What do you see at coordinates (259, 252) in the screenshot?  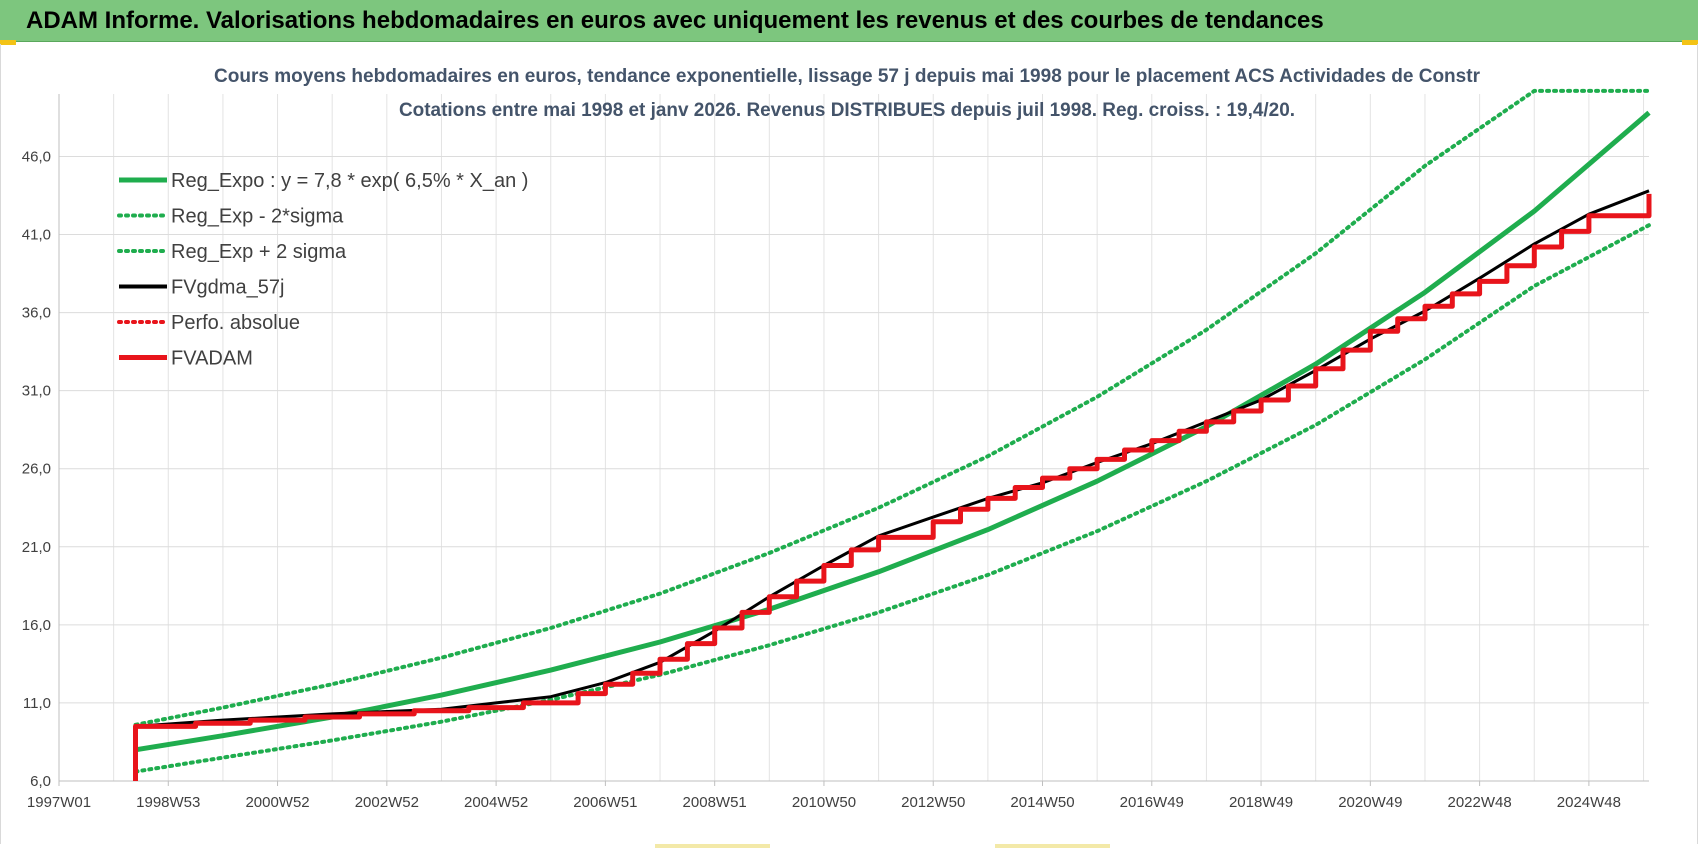 I see `legend-label: Reg_Exp + 2 sigma` at bounding box center [259, 252].